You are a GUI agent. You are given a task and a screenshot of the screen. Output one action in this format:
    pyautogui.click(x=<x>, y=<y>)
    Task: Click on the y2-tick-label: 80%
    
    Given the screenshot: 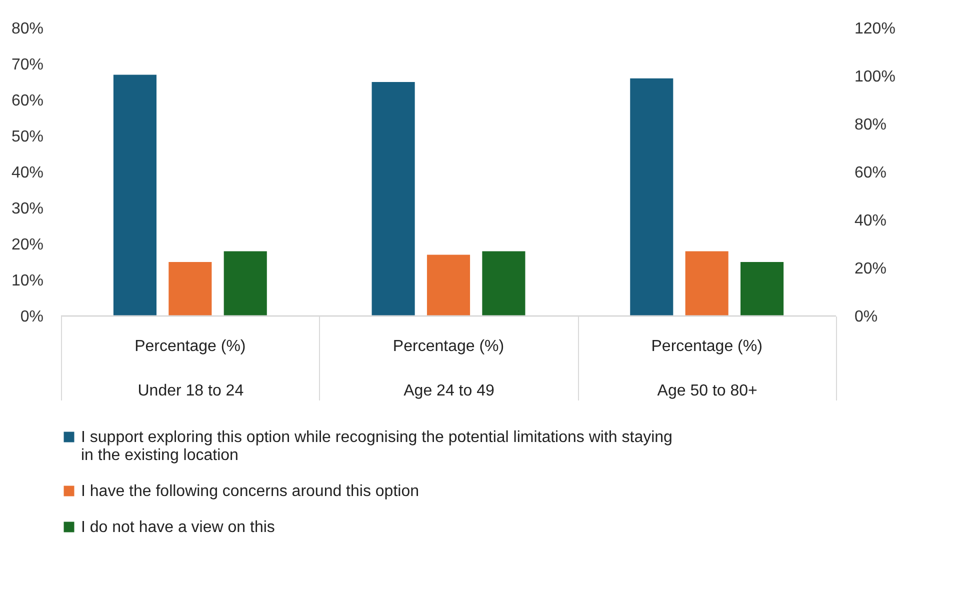 What is the action you would take?
    pyautogui.click(x=870, y=125)
    